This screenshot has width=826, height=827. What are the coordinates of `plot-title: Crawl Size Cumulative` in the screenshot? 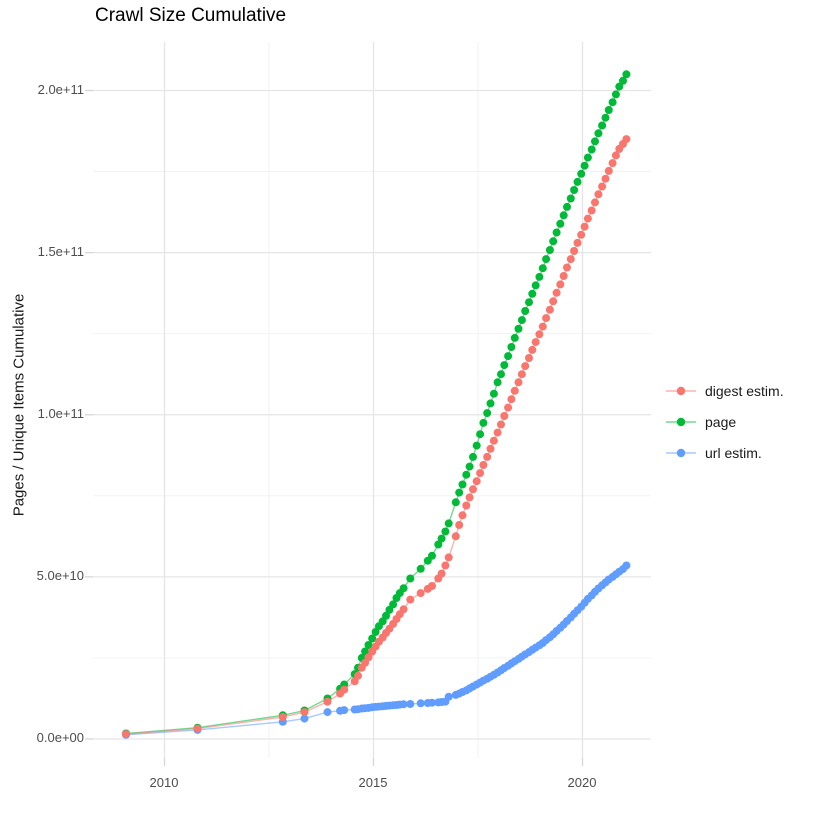 It's located at (191, 15).